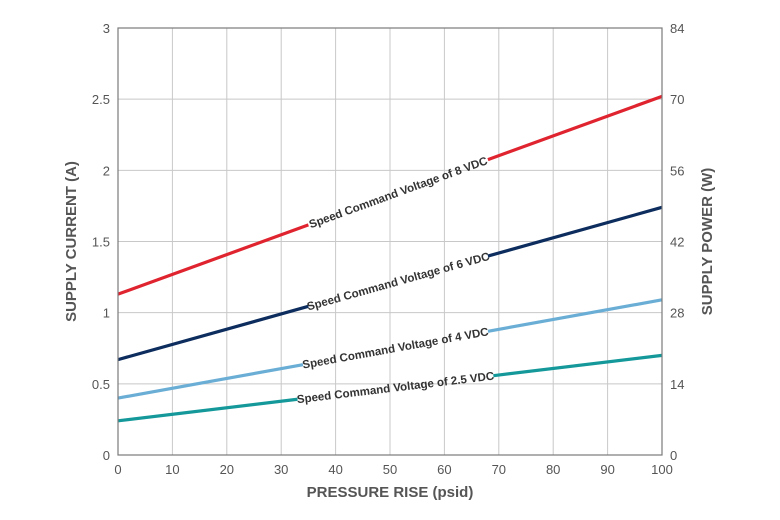 The image size is (780, 520). What do you see at coordinates (106, 170) in the screenshot?
I see `y-tick-label: 2` at bounding box center [106, 170].